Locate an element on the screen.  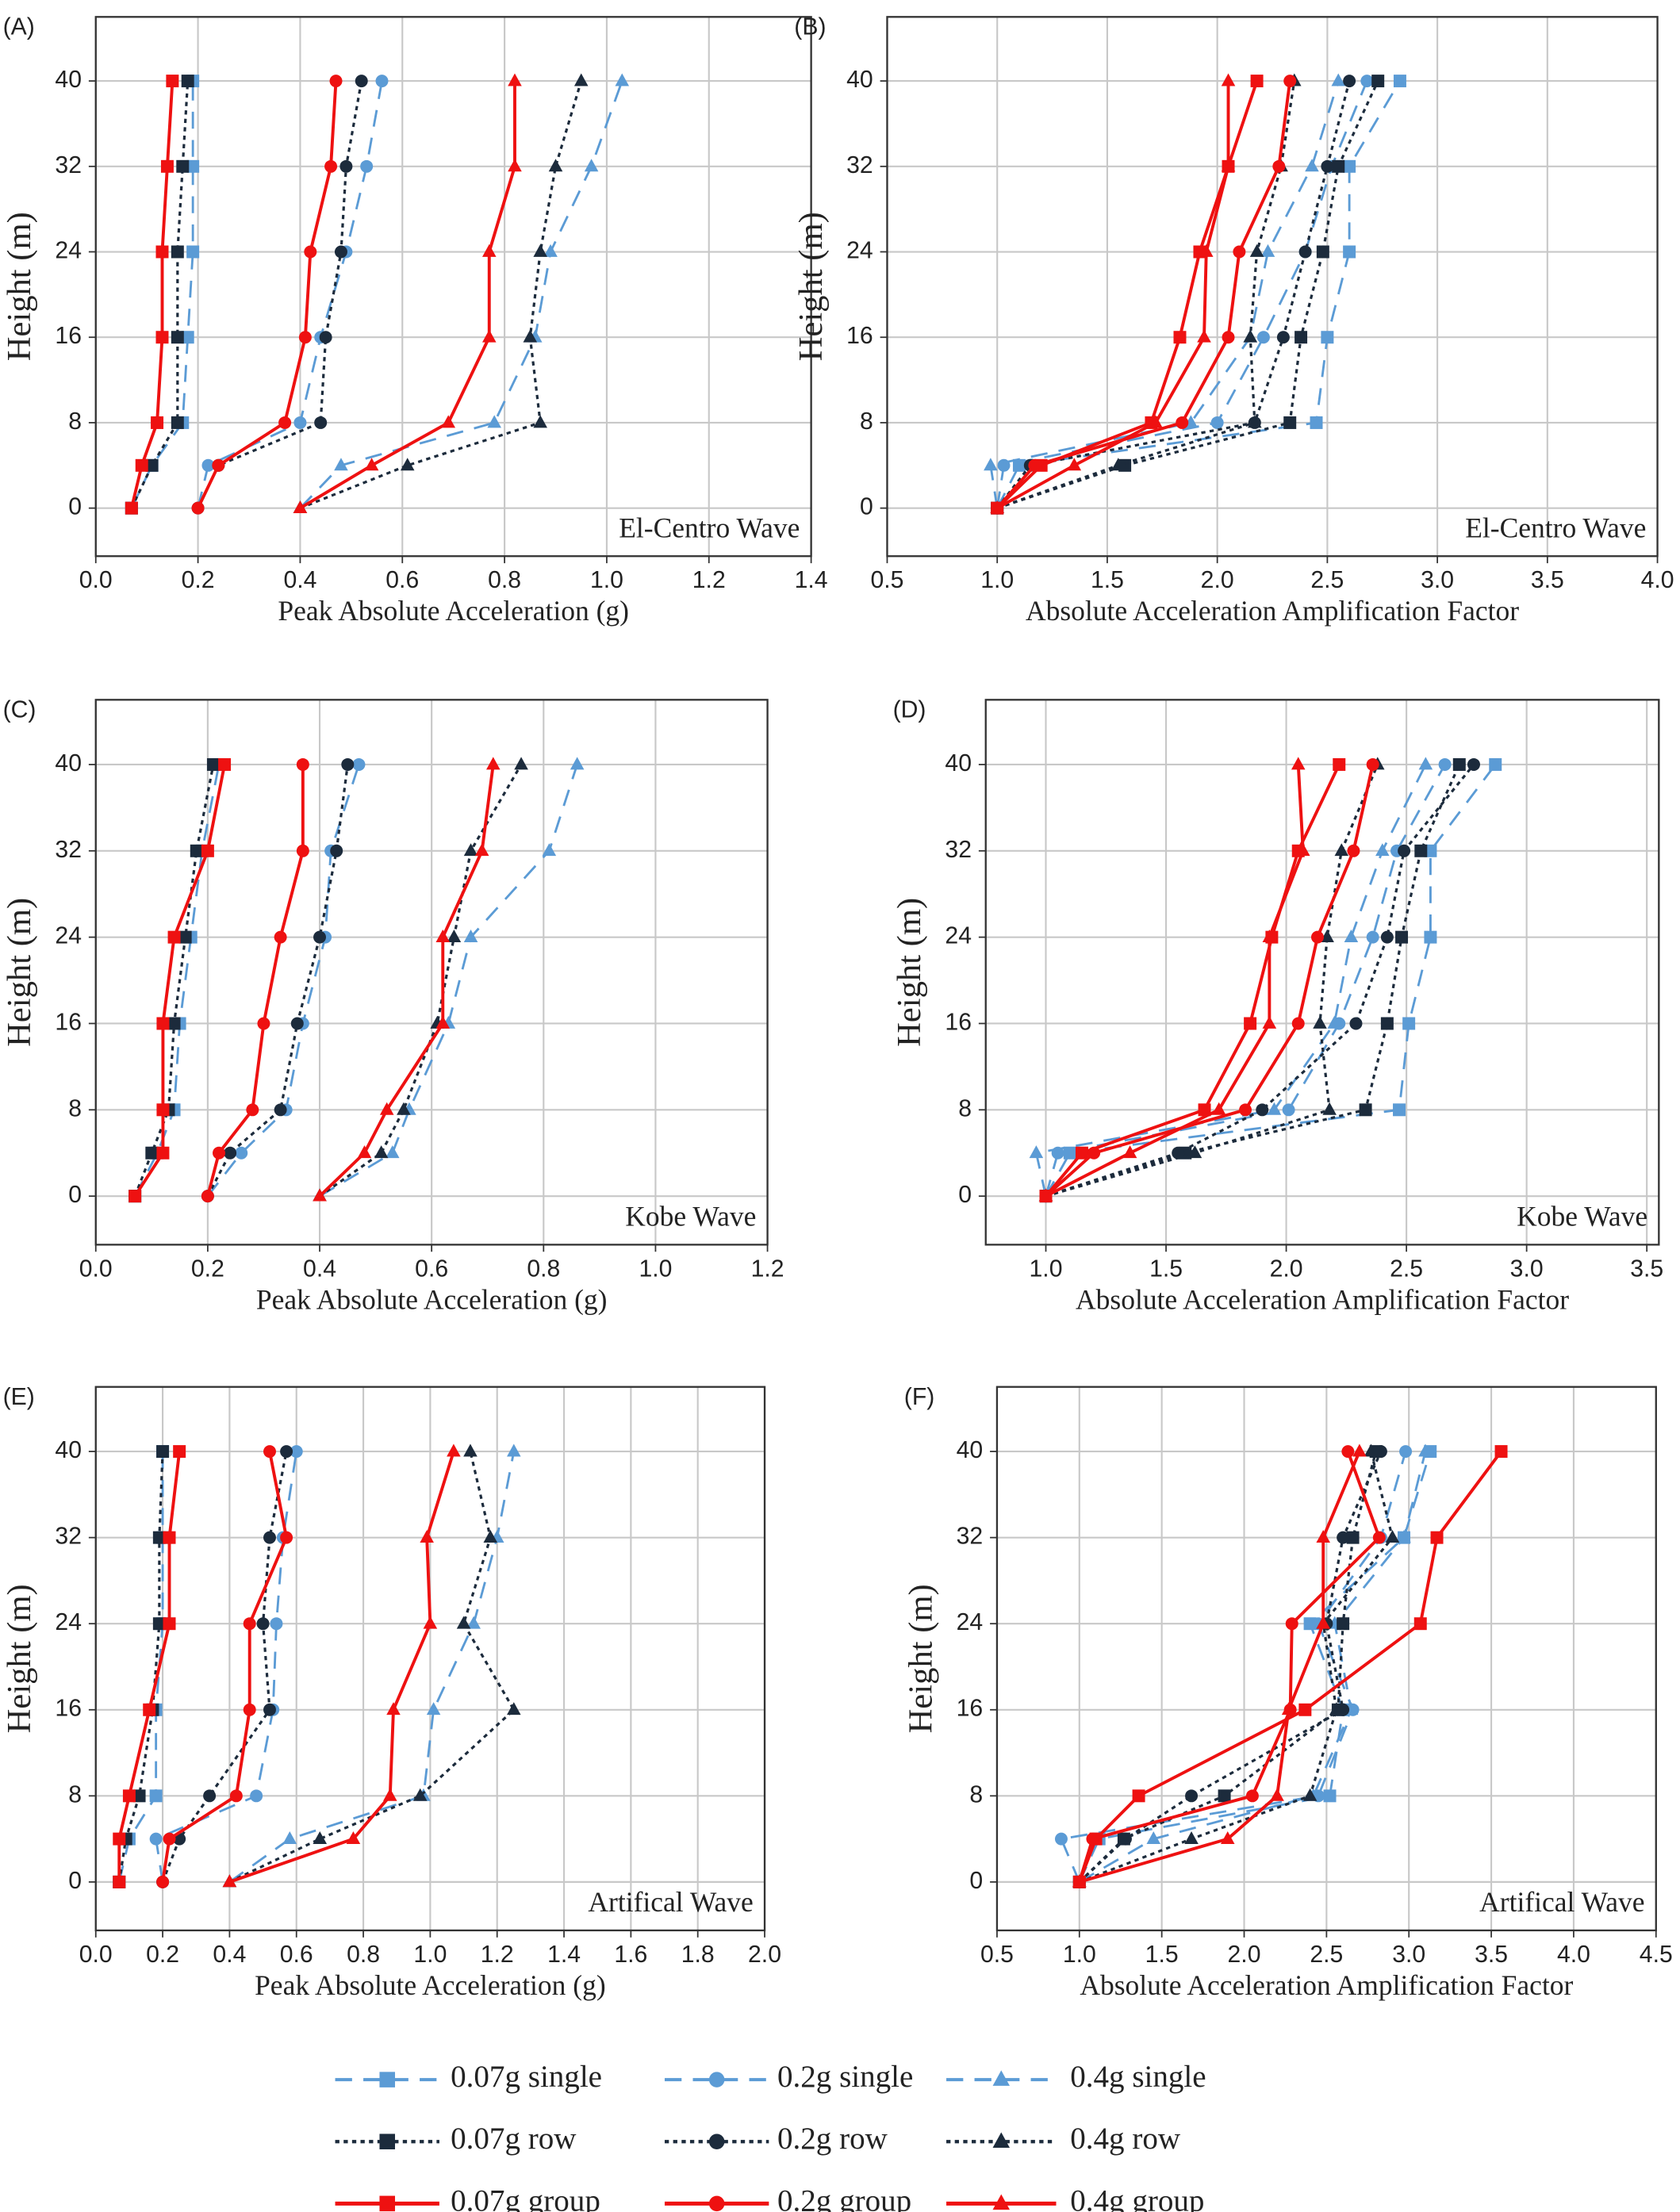
panel-label: (D) is located at coordinates (910, 709).